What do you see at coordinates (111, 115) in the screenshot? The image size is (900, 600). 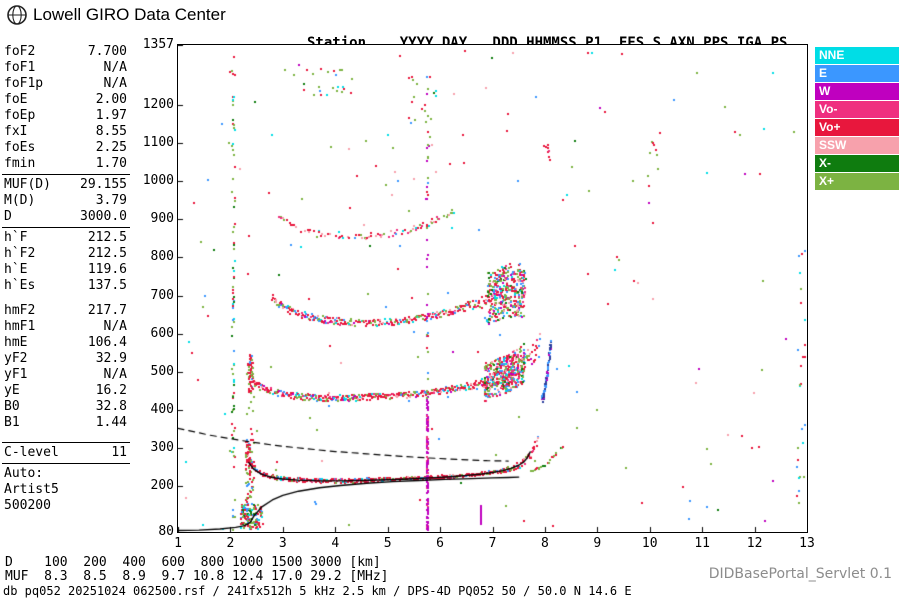 I see `parameter-value: 1.97` at bounding box center [111, 115].